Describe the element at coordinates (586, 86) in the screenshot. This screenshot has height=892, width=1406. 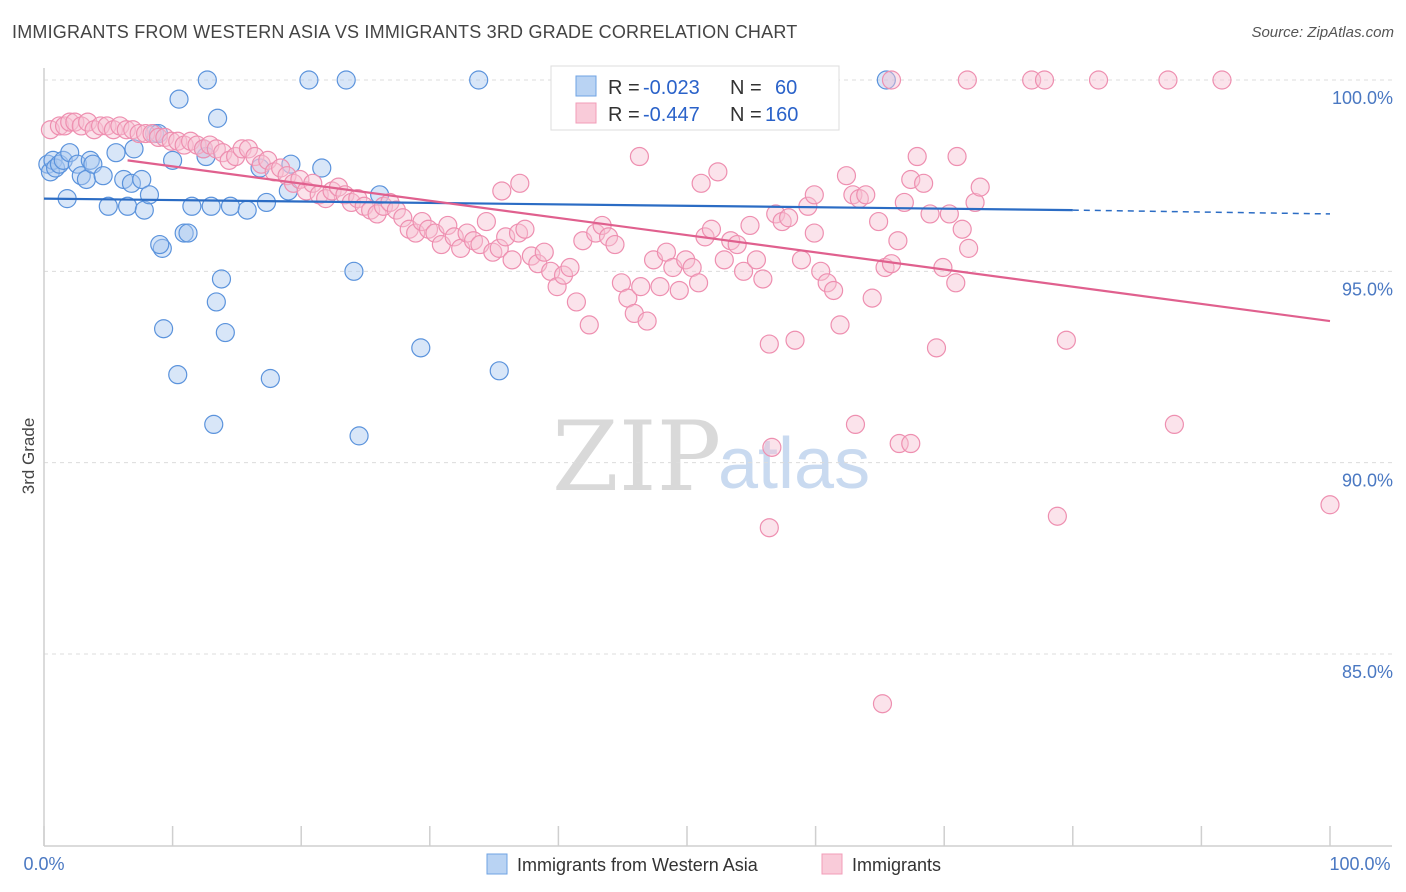
I see `legend-swatch-blue` at that location.